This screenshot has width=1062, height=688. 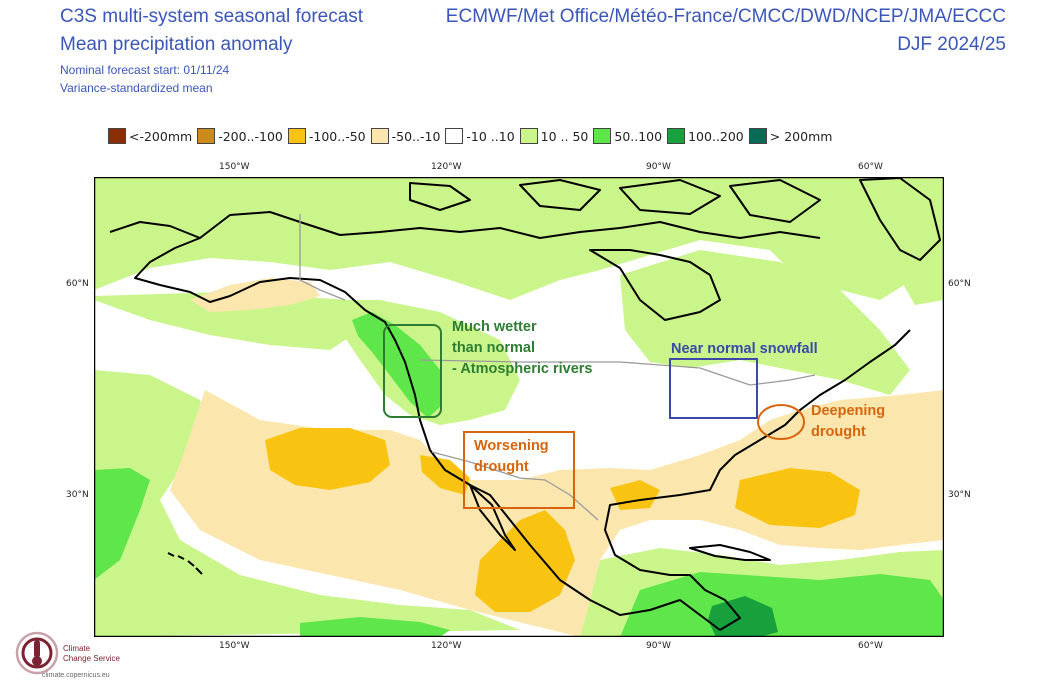 I want to click on wet-zone-greenland, so click(x=912, y=245).